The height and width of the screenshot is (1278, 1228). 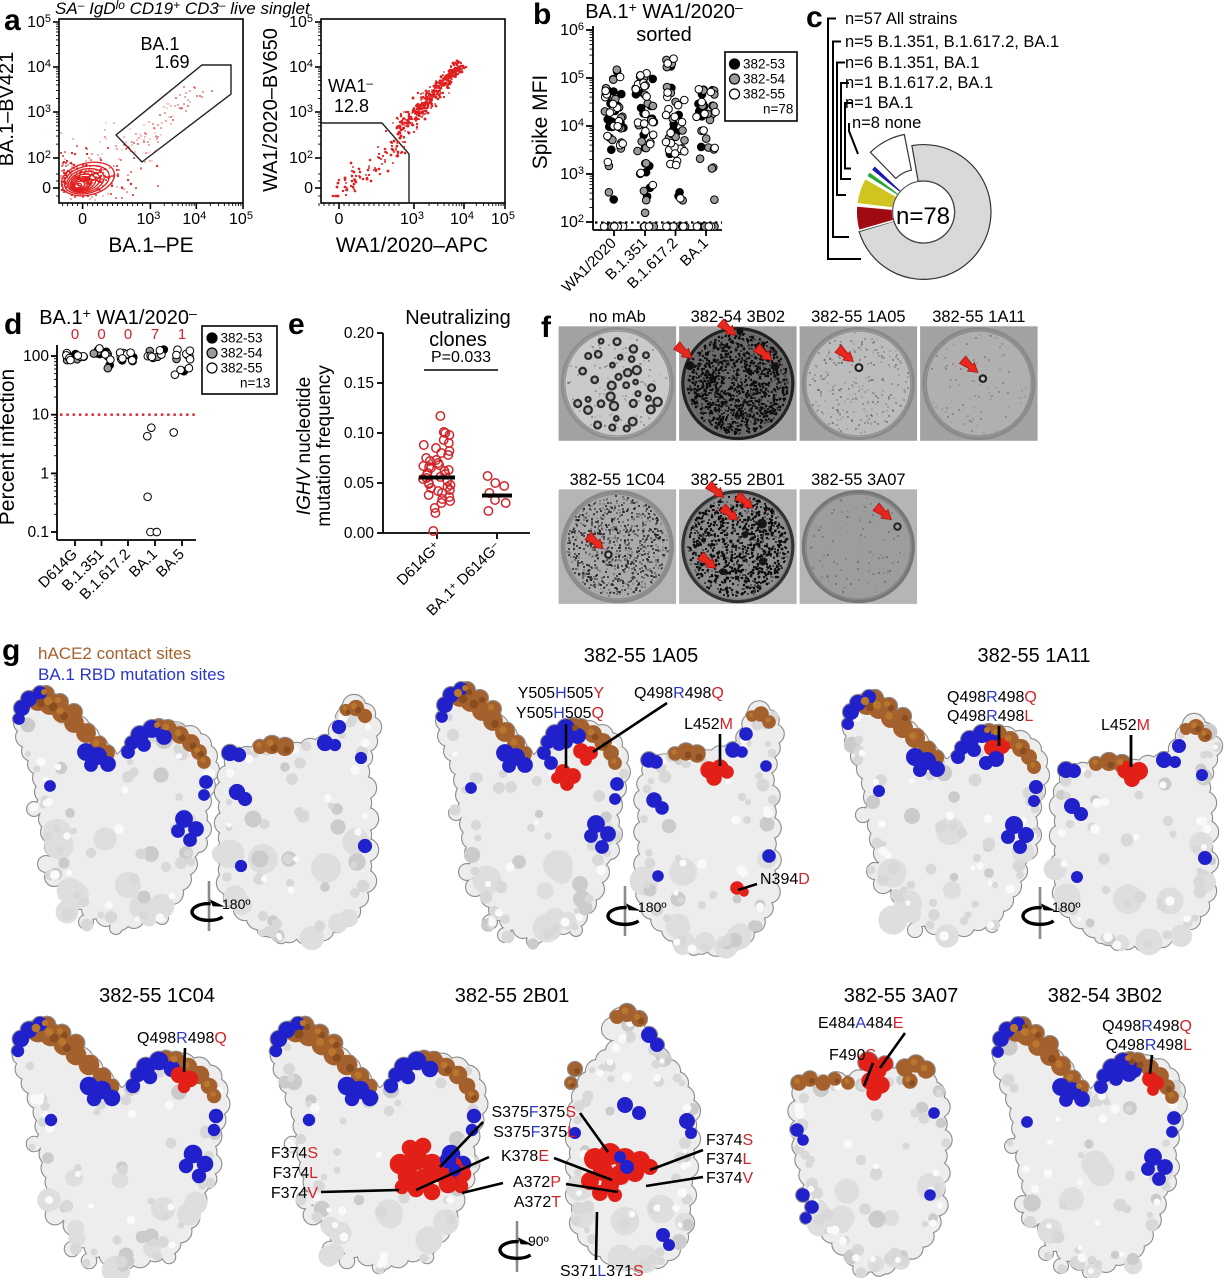 I want to click on svg-text: WA1/2020–APC, so click(x=412, y=245).